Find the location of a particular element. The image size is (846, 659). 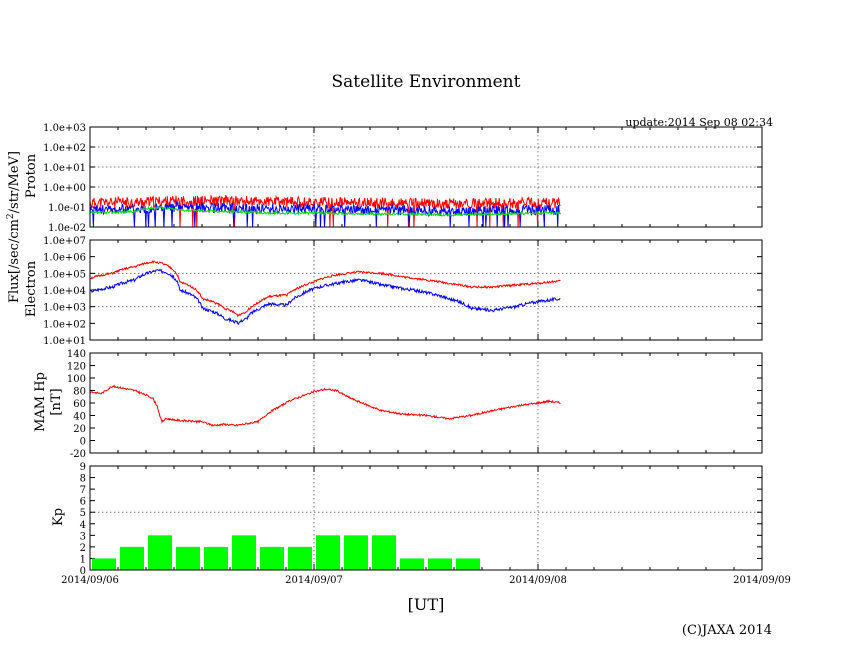

hp-ytick-label: 140 is located at coordinates (76, 354).